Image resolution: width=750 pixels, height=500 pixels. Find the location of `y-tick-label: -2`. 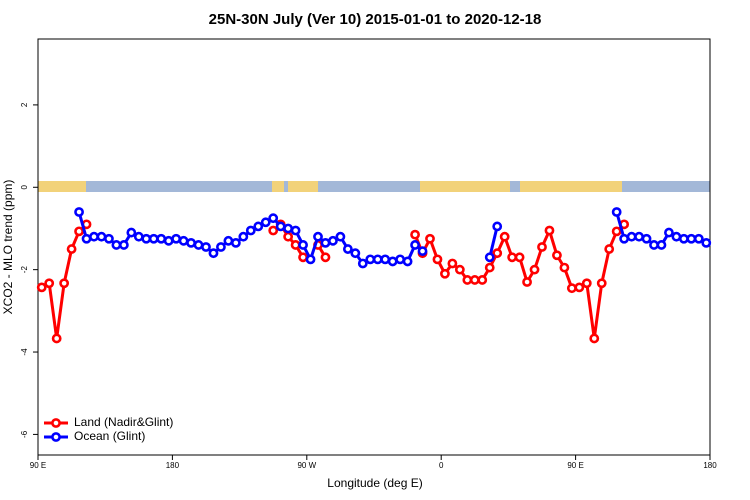

y-tick-label: -2 is located at coordinates (24, 270).